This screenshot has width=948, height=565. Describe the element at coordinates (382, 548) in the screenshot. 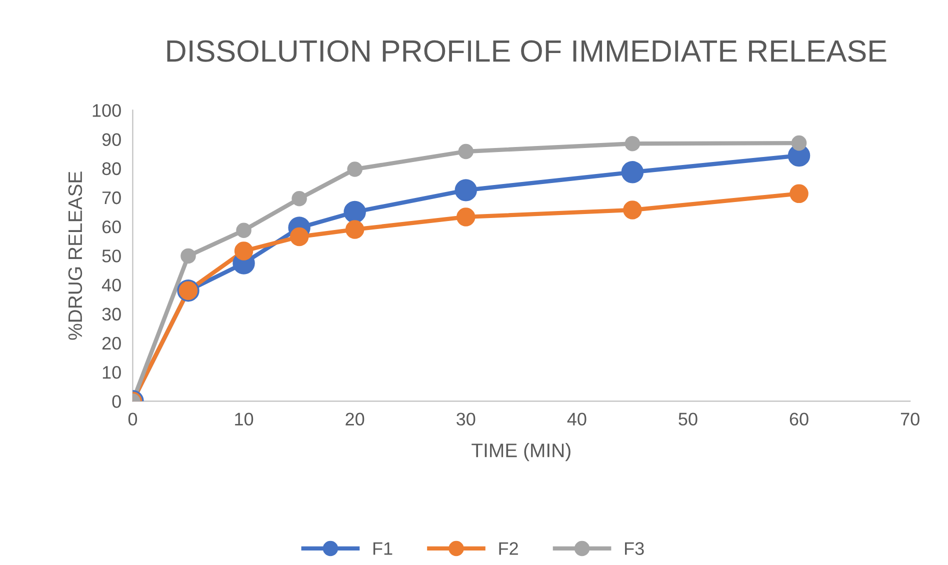

I see `legend-label: F1` at that location.